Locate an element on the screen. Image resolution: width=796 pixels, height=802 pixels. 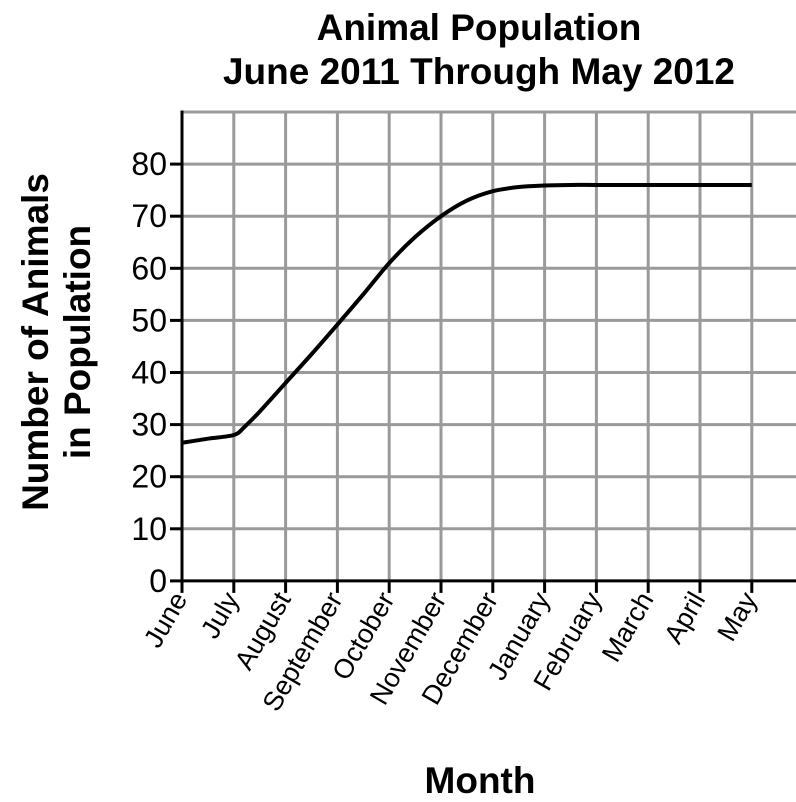
x-tick-label: June is located at coordinates (165, 620).